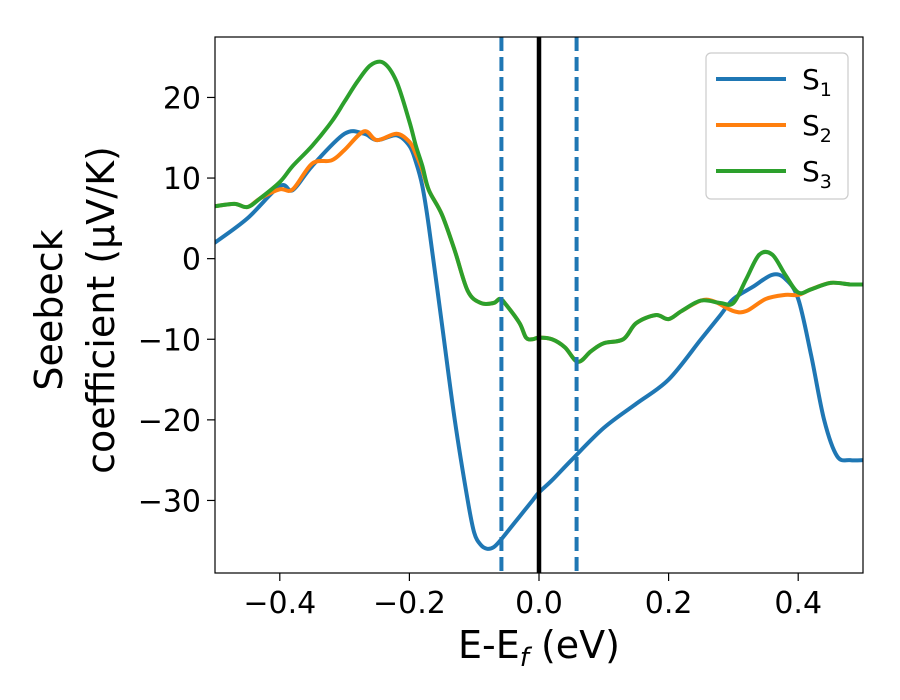 The height and width of the screenshot is (700, 900). What do you see at coordinates (777, 126) in the screenshot?
I see `legend: S1 S2 S3` at bounding box center [777, 126].